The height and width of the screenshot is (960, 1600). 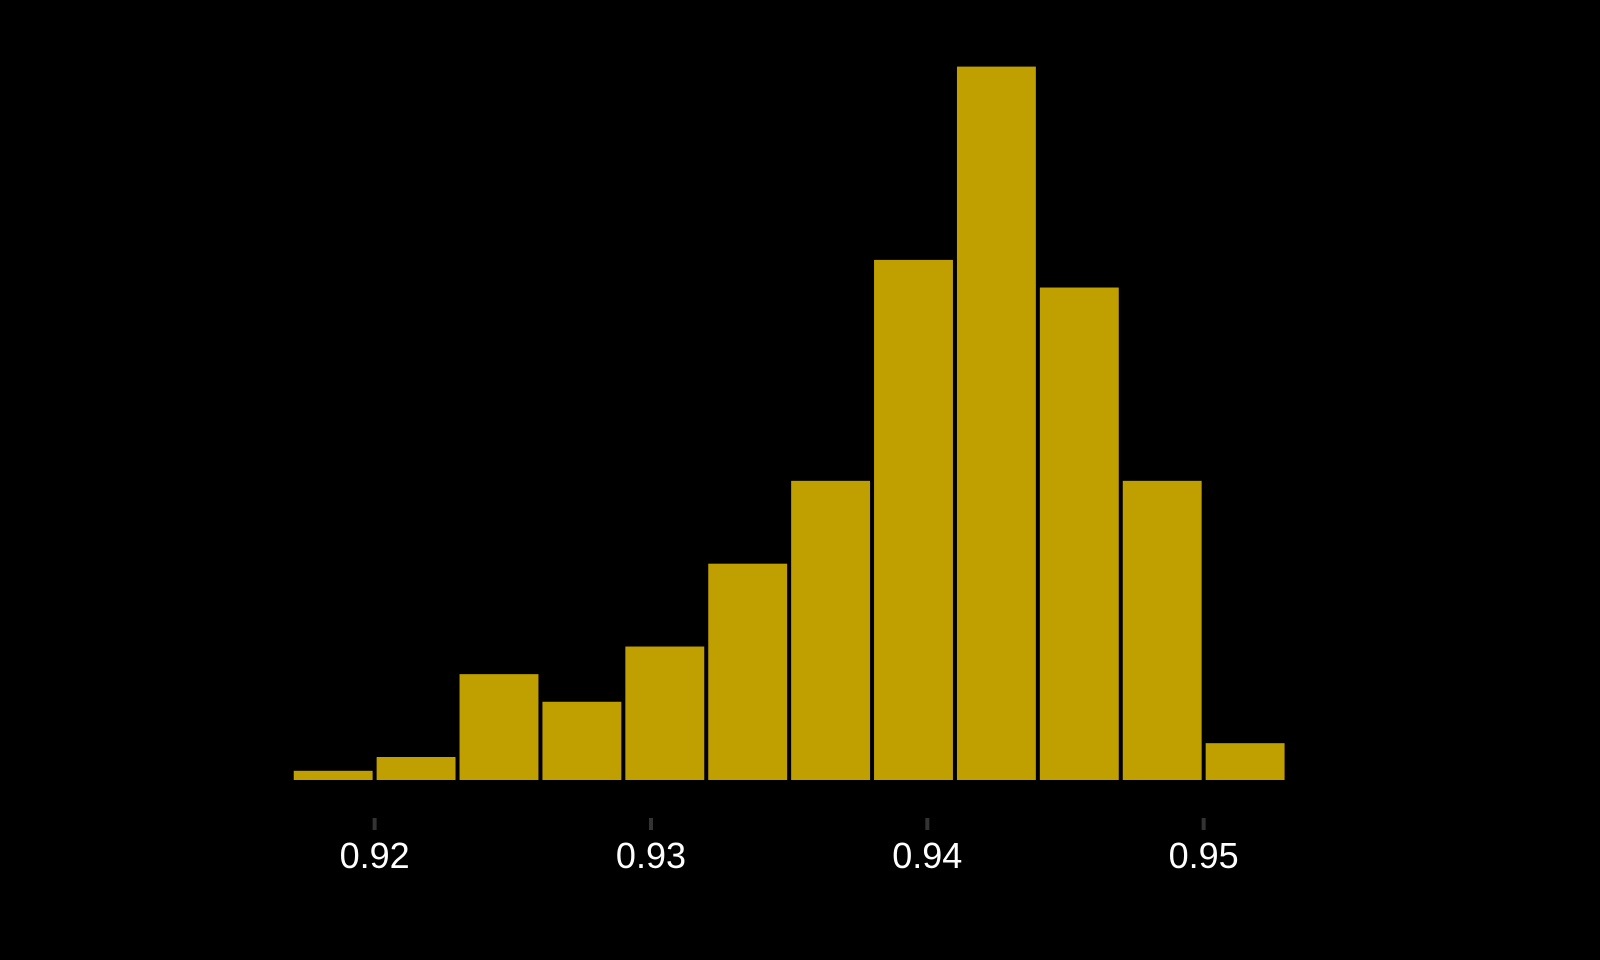 I want to click on x-tick-label-3: 0.94, so click(x=927, y=855).